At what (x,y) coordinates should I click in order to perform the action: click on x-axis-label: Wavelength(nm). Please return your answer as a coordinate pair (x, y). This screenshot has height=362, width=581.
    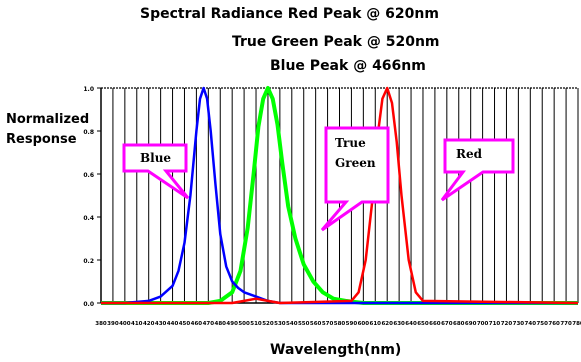
    Looking at the image, I should click on (336, 350).